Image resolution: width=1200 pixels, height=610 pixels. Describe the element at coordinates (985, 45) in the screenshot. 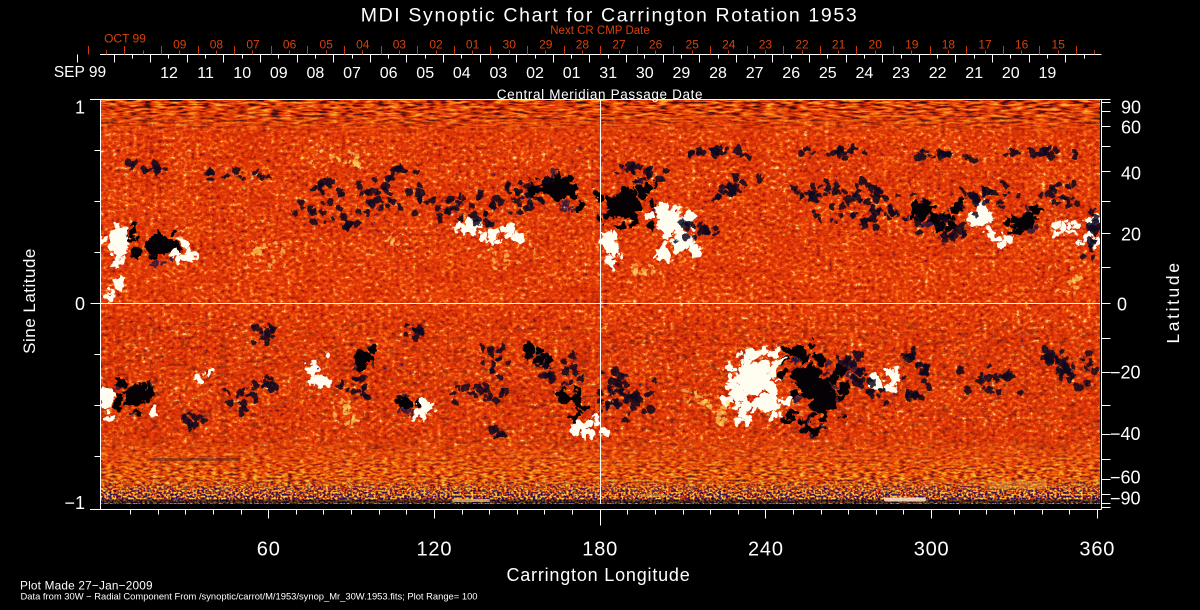

I see `svg-text: 17` at that location.